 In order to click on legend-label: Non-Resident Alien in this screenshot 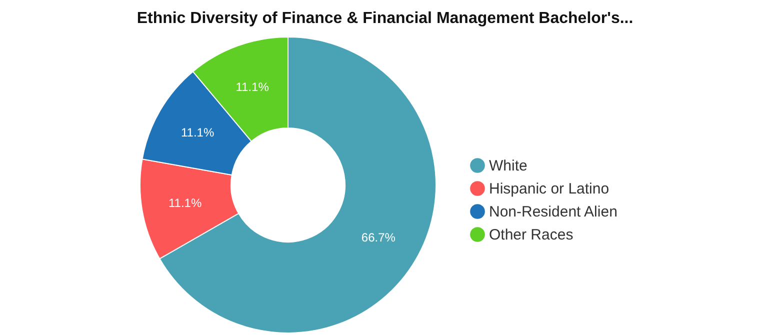, I will do `click(553, 212)`.